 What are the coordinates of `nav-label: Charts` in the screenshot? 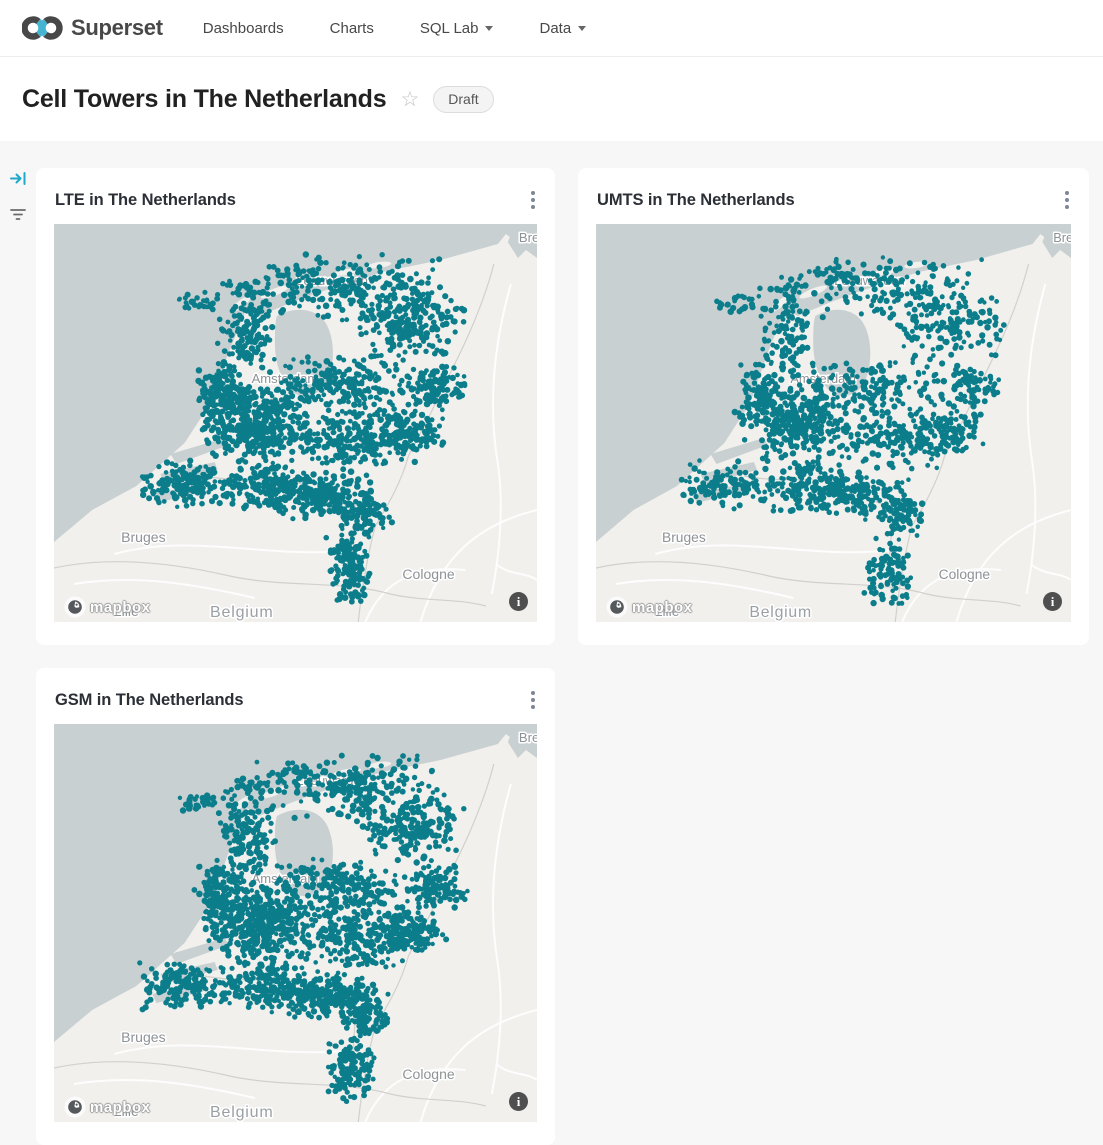 It's located at (352, 28).